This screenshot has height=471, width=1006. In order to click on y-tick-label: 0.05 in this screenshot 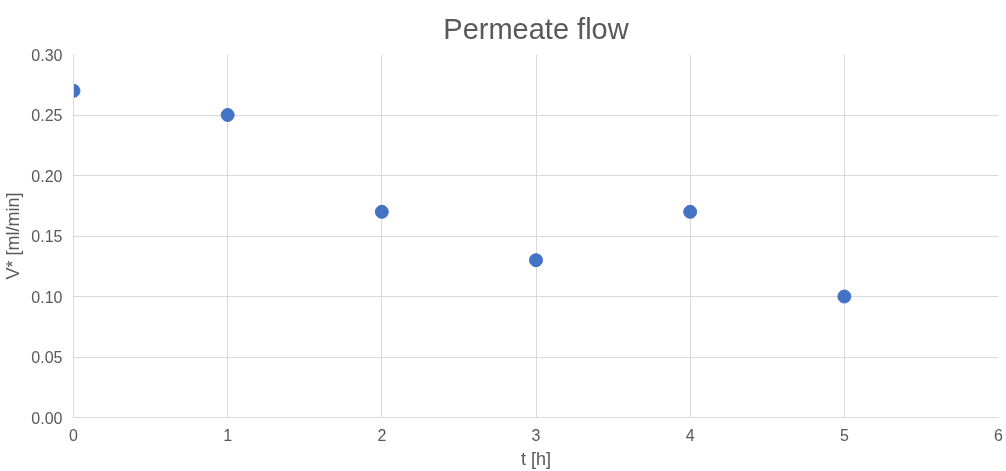, I will do `click(47, 357)`.